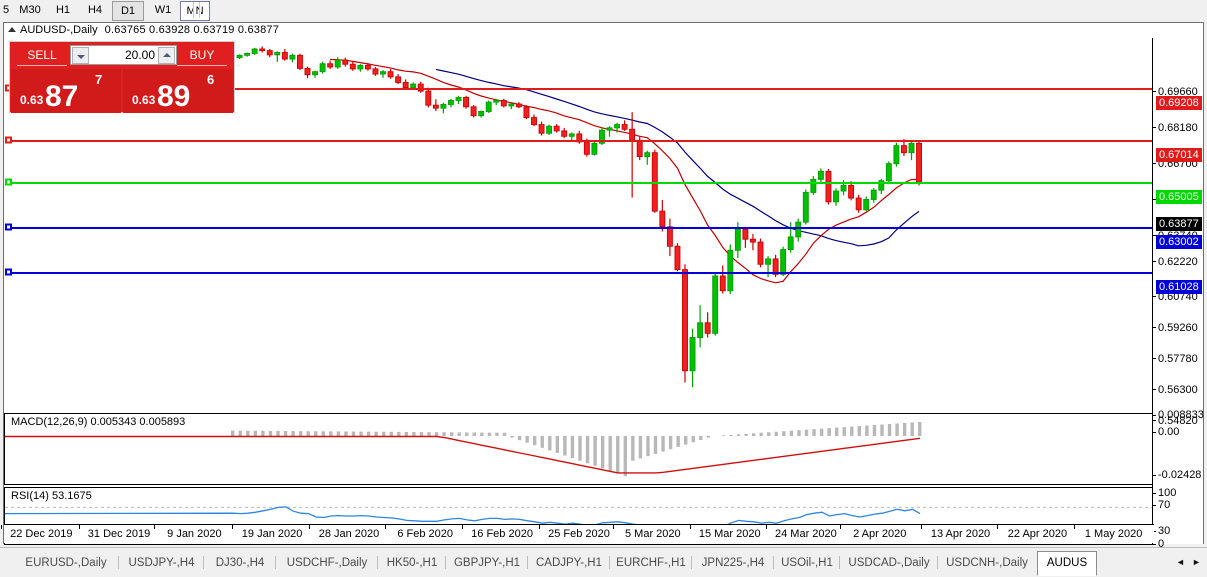 This screenshot has width=1207, height=577. What do you see at coordinates (807, 563) in the screenshot?
I see `symbol-tab-usoilh1: USOil-,H1` at bounding box center [807, 563].